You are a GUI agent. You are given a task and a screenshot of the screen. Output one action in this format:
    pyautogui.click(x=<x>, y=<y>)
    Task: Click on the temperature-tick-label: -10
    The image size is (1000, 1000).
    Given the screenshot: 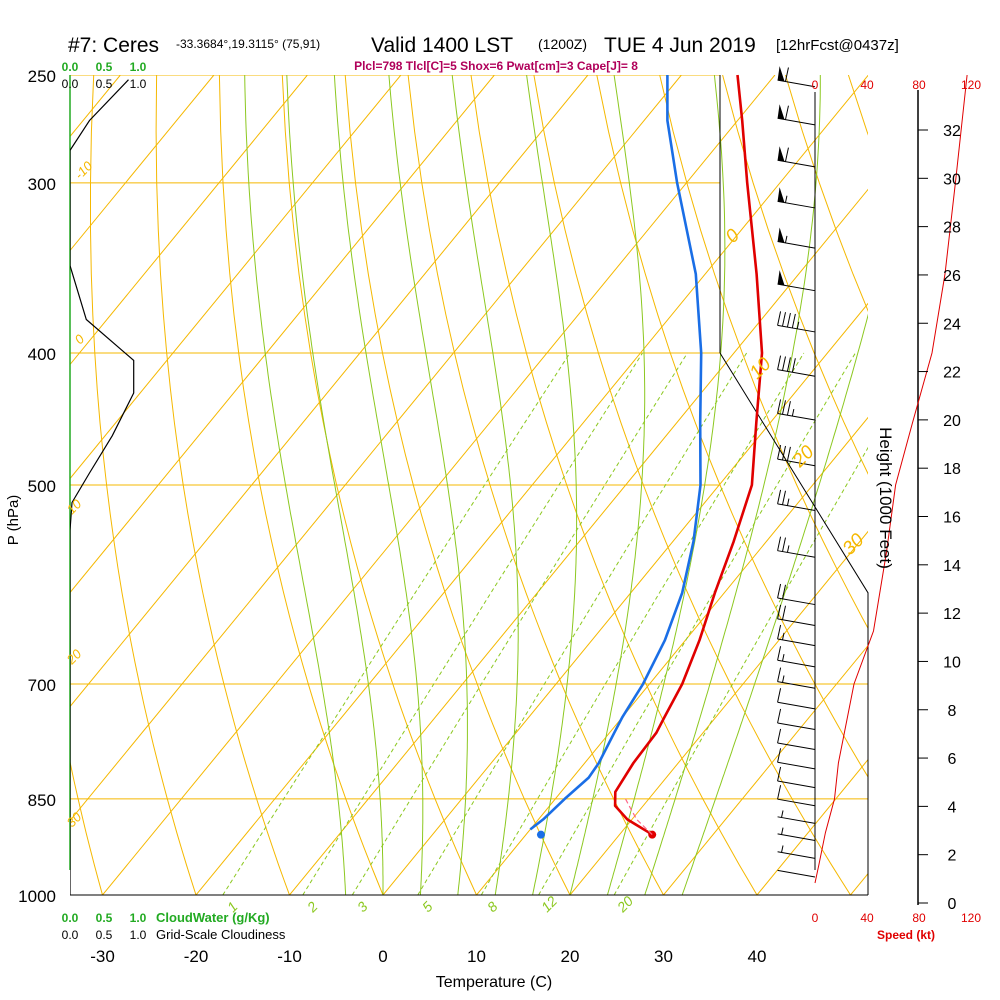 What is the action you would take?
    pyautogui.click(x=289, y=956)
    